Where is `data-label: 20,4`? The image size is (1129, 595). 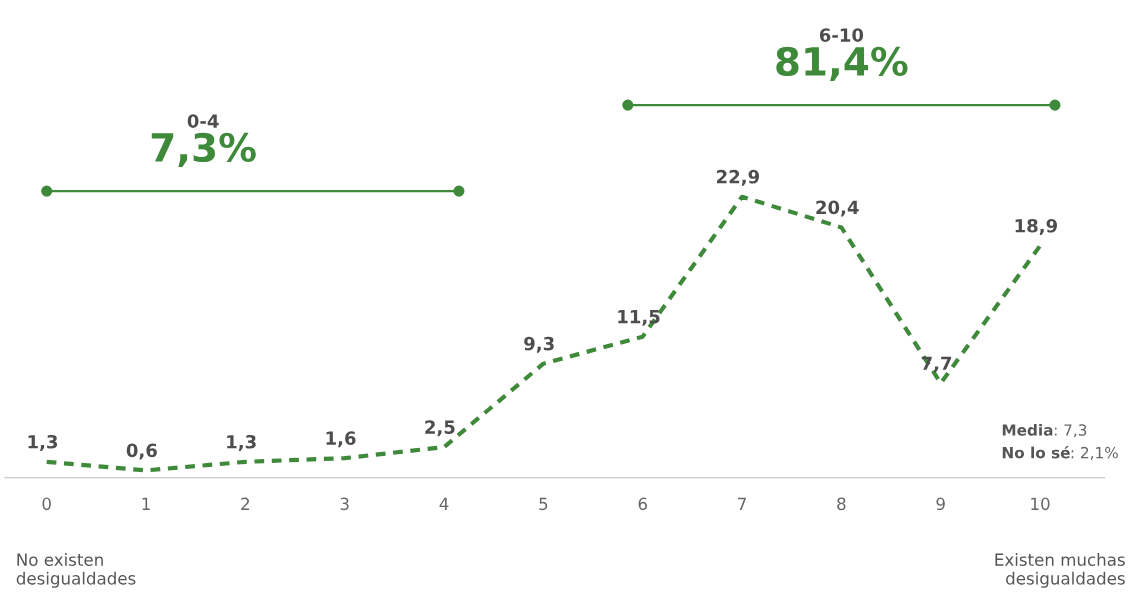
data-label: 20,4 is located at coordinates (837, 208).